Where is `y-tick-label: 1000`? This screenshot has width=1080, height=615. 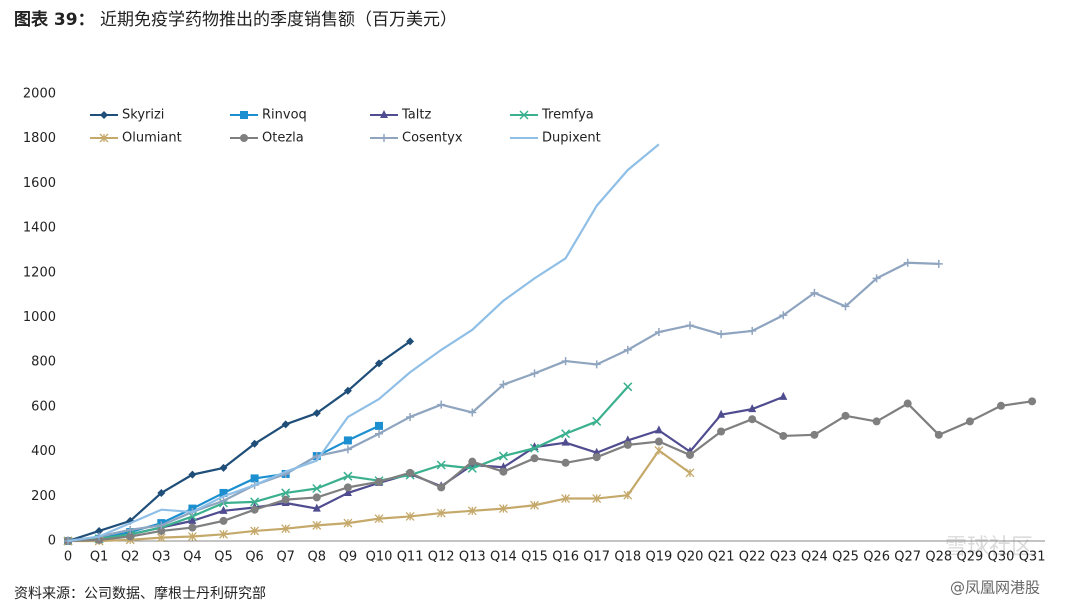 y-tick-label: 1000 is located at coordinates (39, 317).